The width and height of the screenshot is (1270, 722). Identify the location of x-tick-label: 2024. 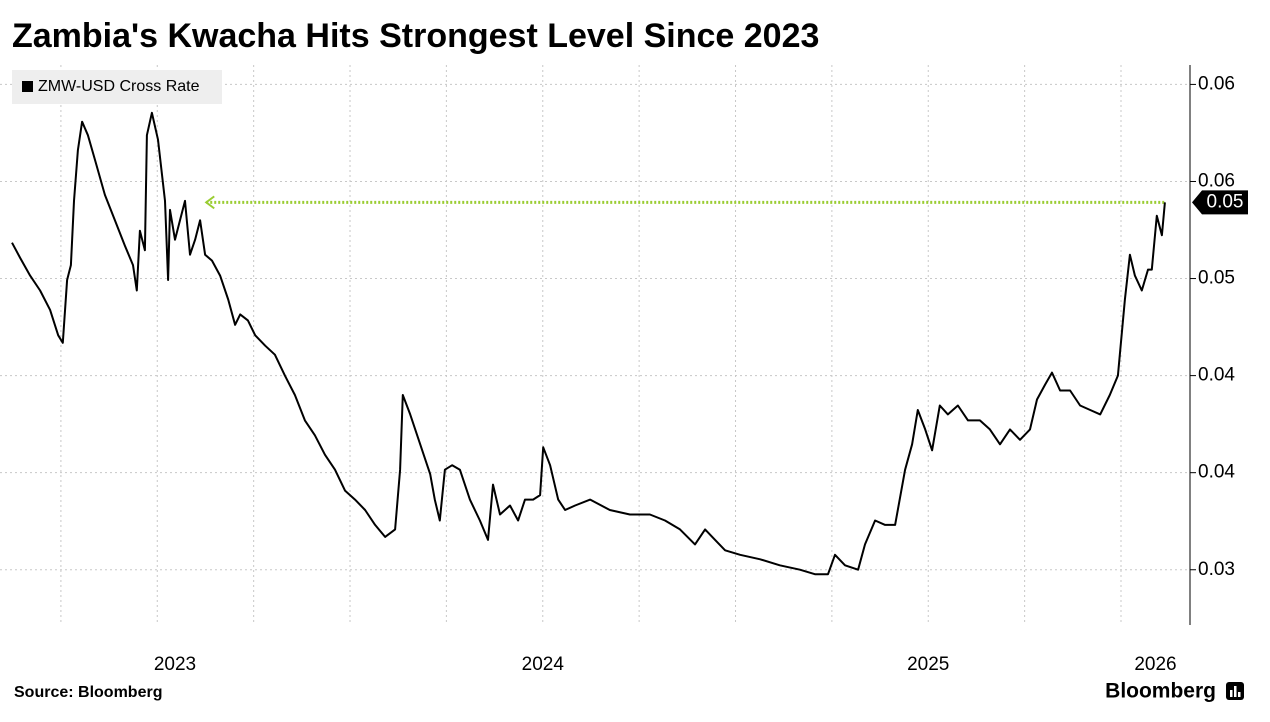
(543, 664).